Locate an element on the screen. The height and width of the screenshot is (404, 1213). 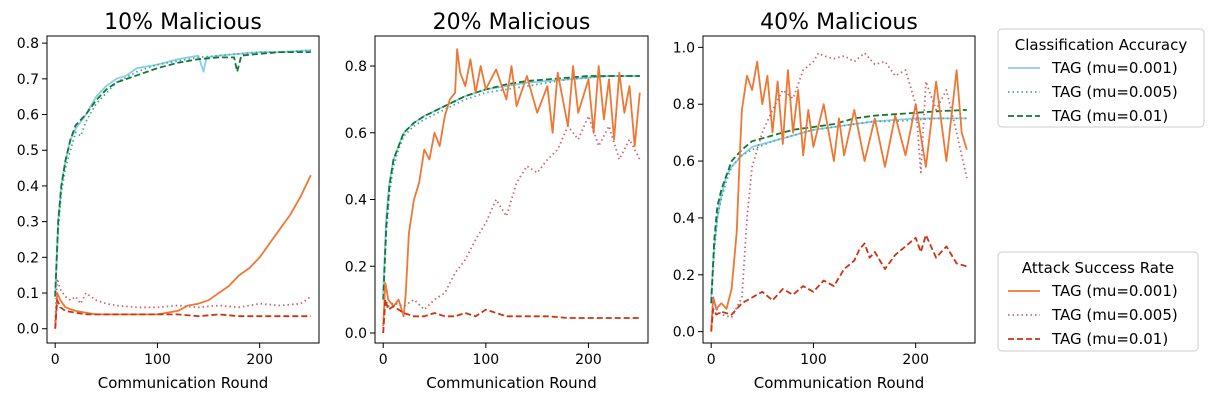
chart-title: 10% Malicious is located at coordinates (183, 22).